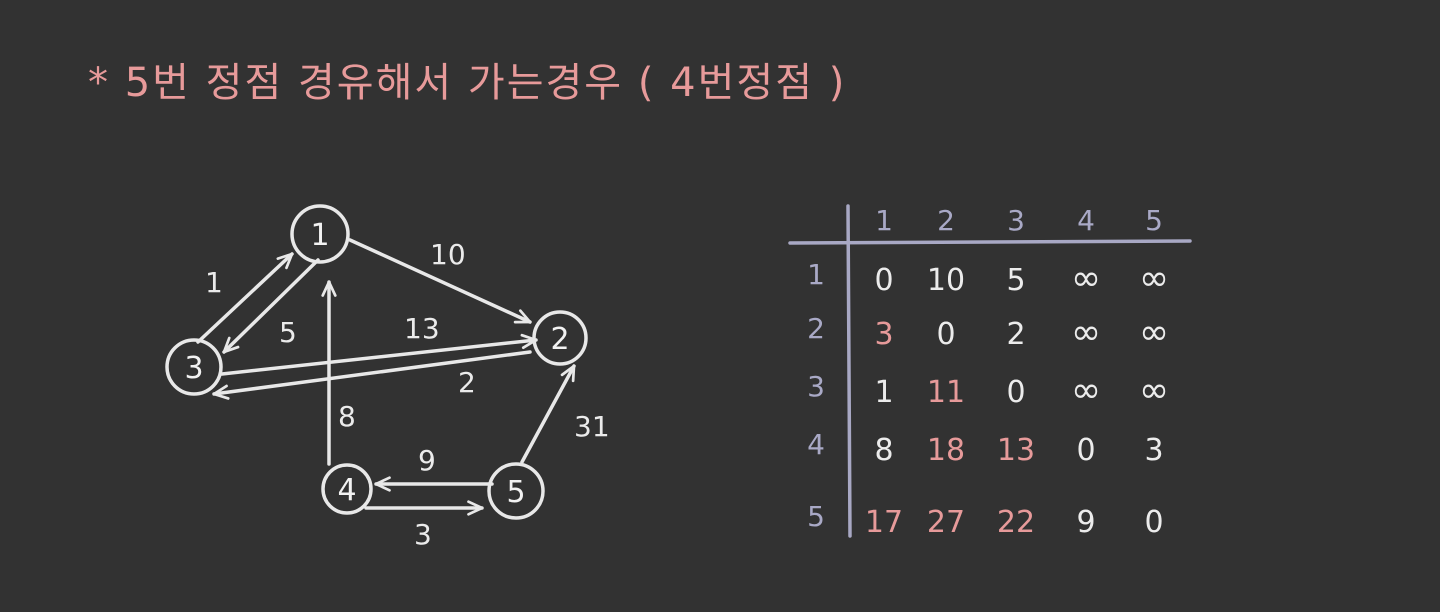 Image resolution: width=1440 pixels, height=612 pixels. What do you see at coordinates (288, 332) in the screenshot?
I see `edge-weight-1-3: 5` at bounding box center [288, 332].